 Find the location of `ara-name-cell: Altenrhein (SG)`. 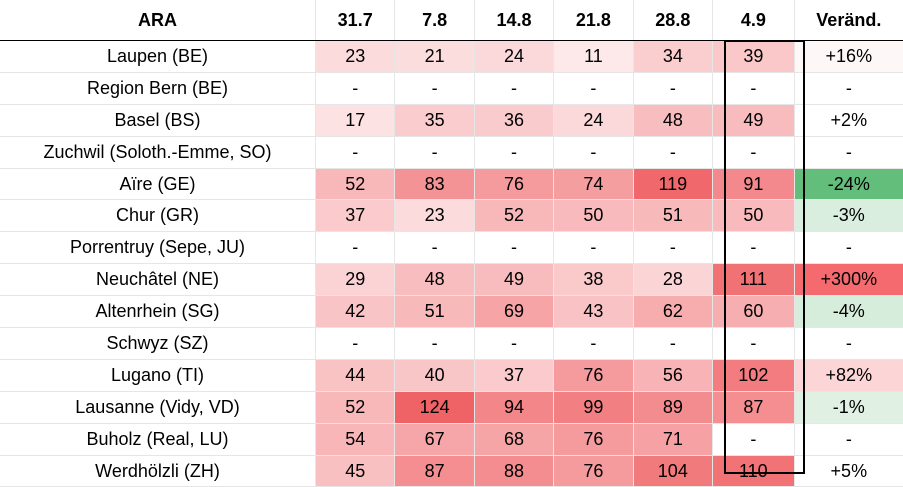

ara-name-cell: Altenrhein (SG) is located at coordinates (158, 312).